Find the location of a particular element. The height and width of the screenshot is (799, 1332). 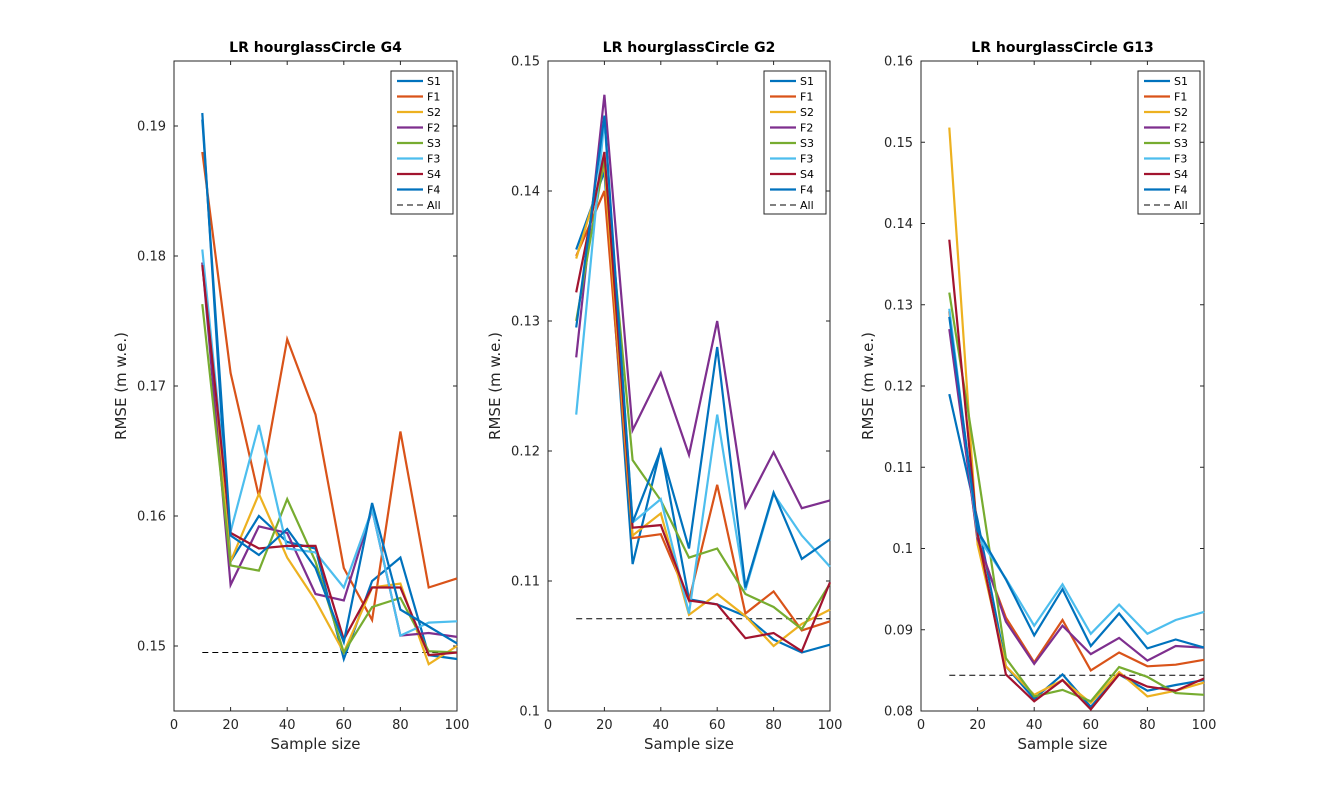

y-tick-label: 0.08 is located at coordinates (898, 712).